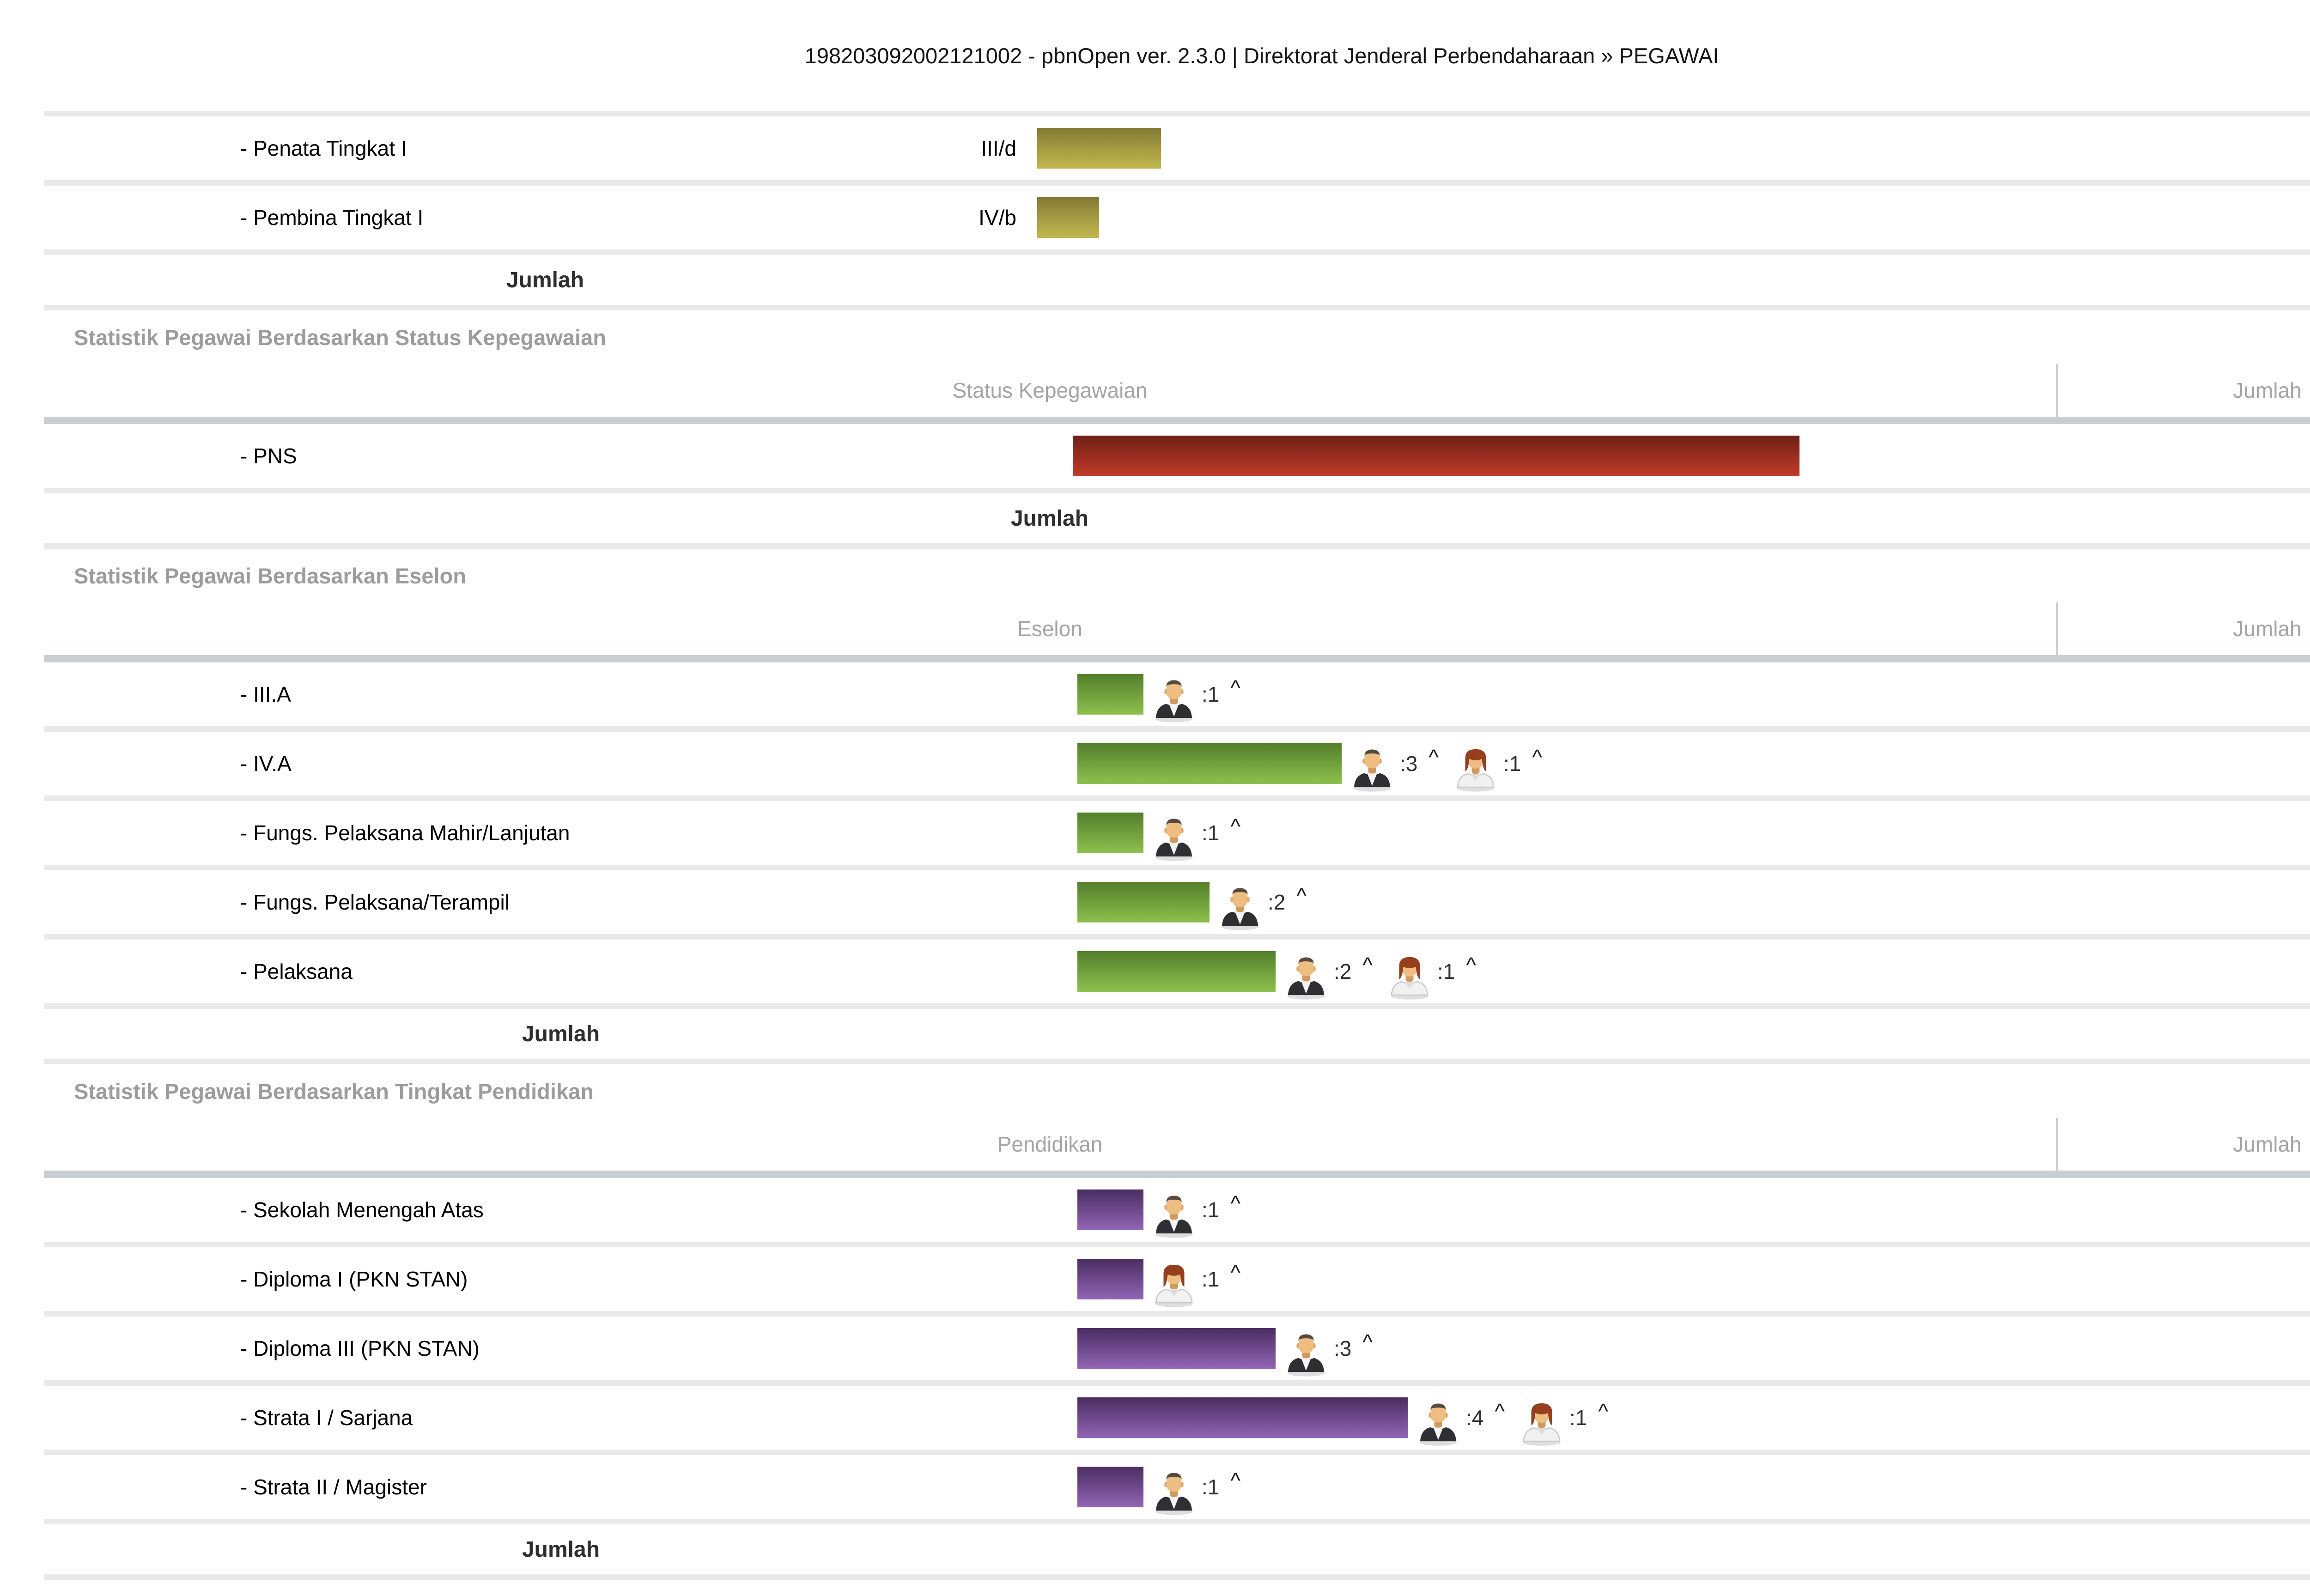  I want to click on column-header-row: Eselon Jumlah, so click(1155, 628).